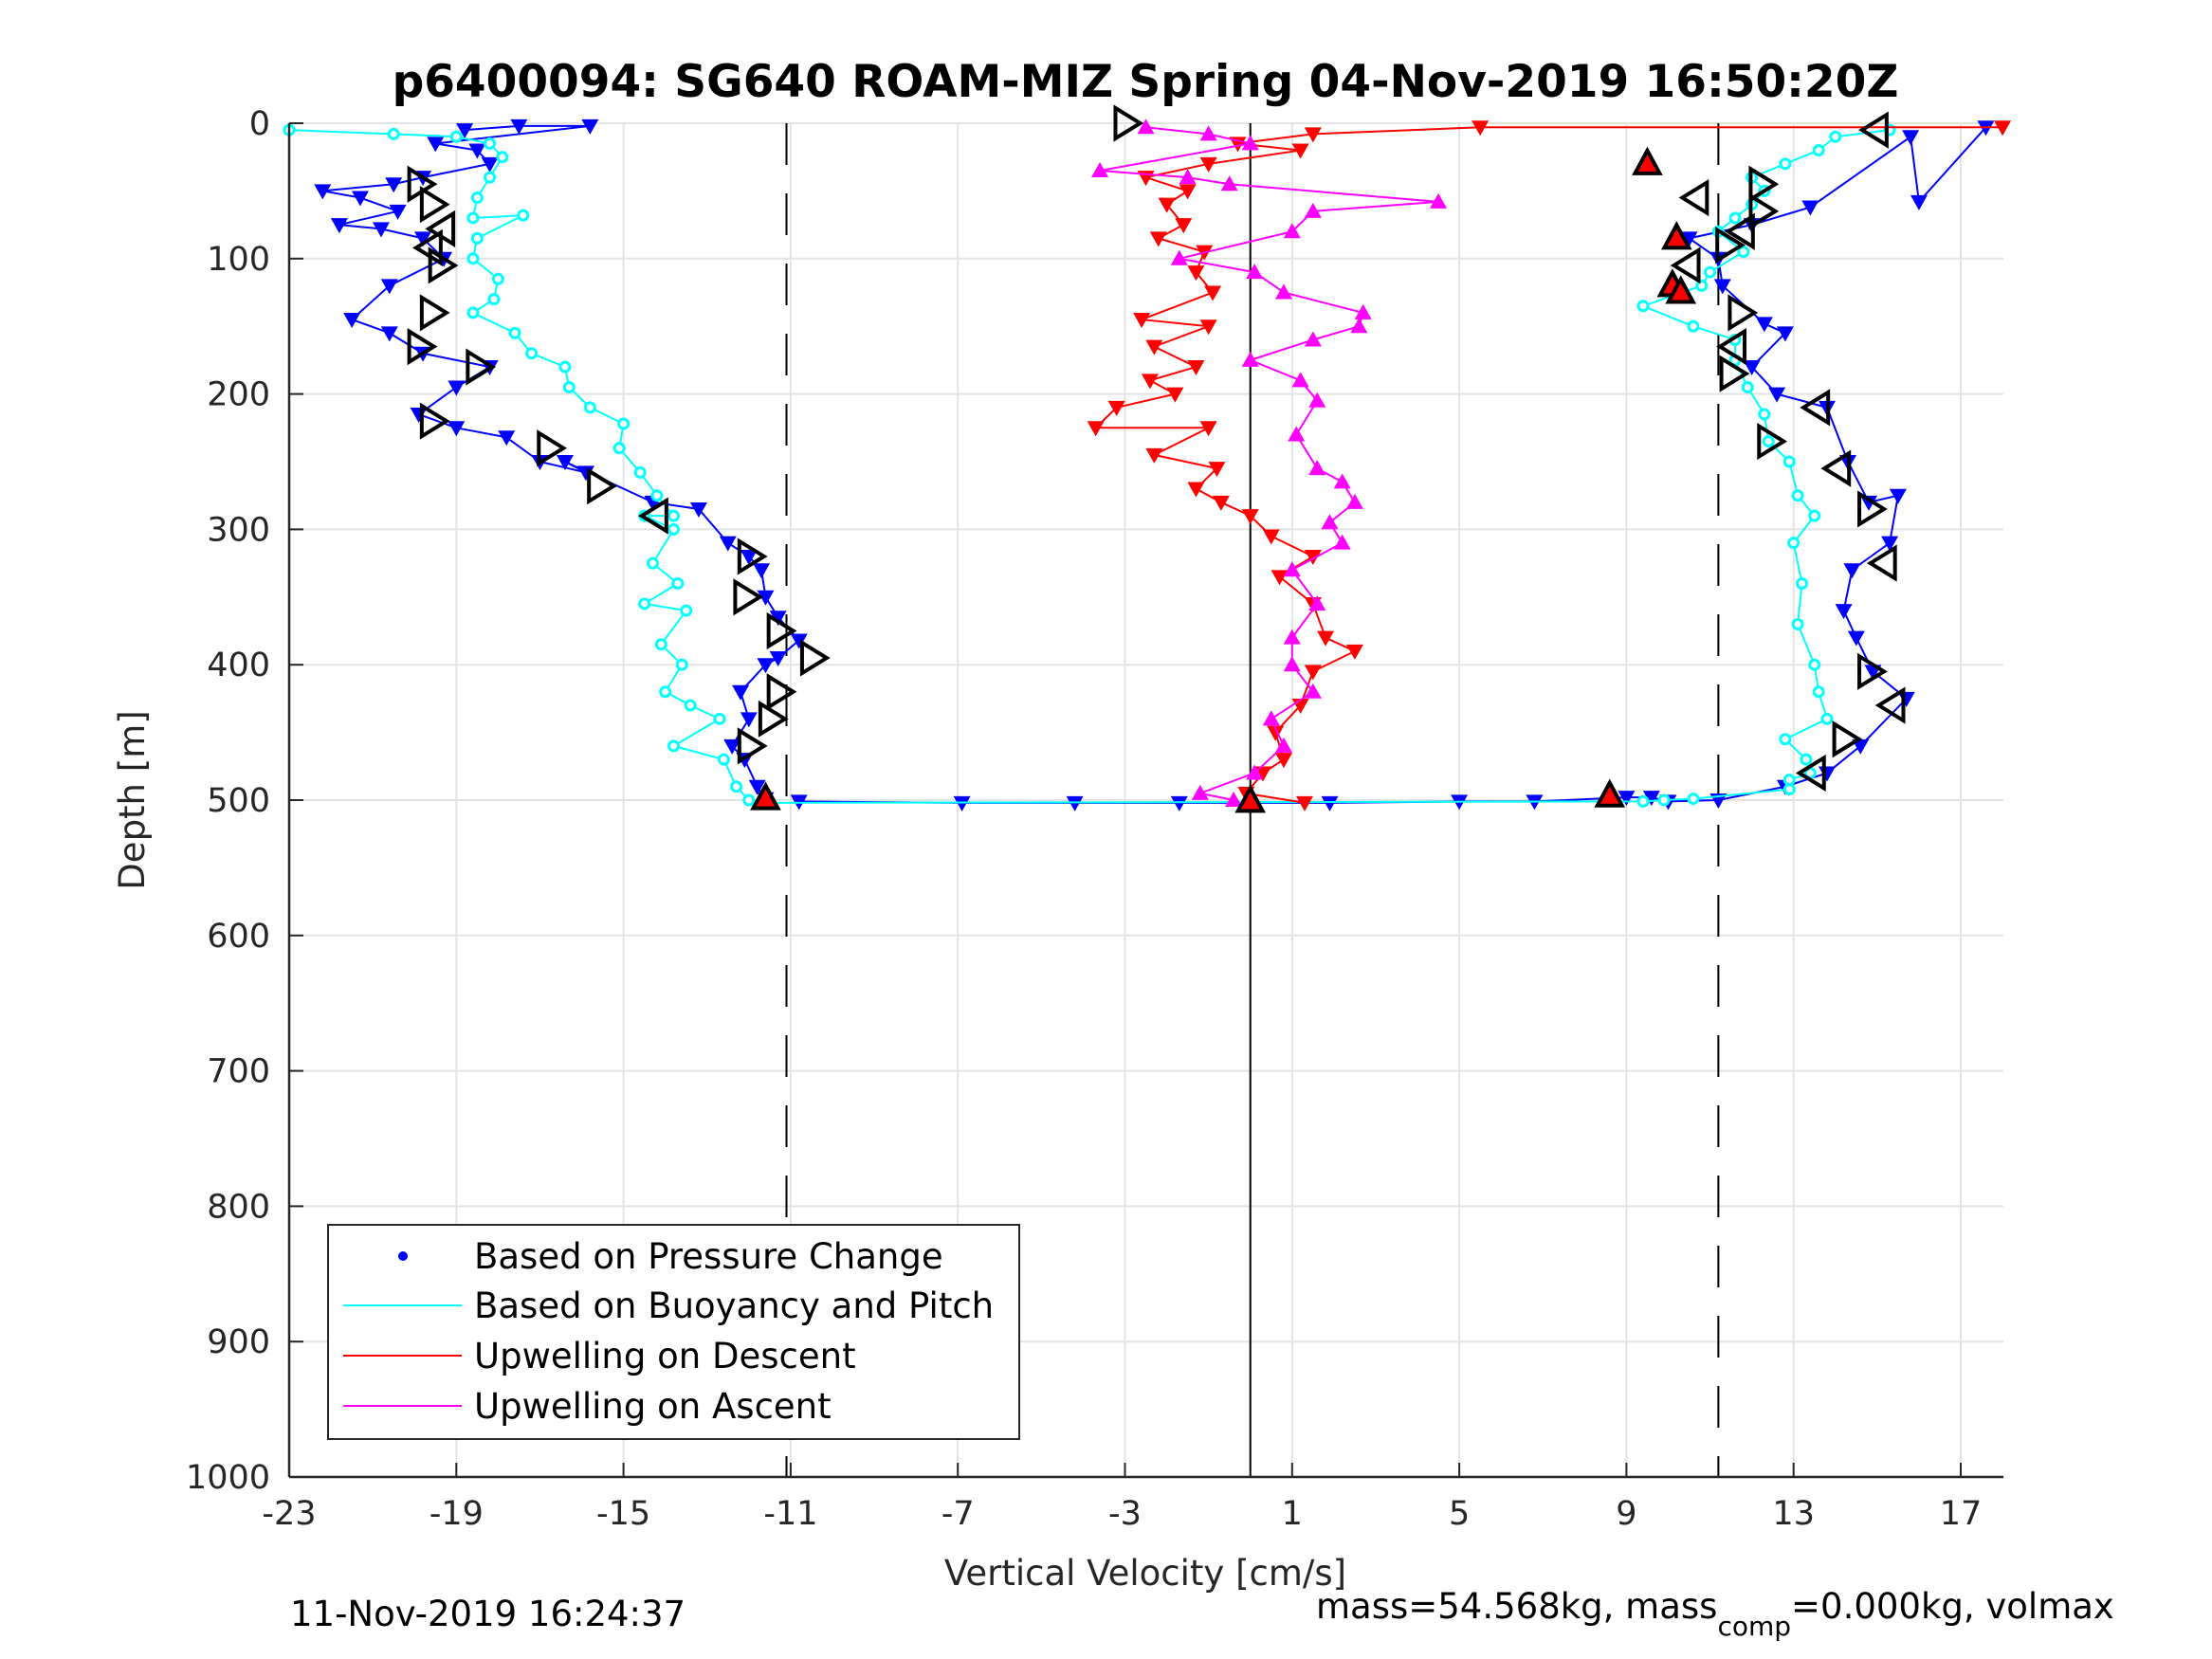  Describe the element at coordinates (1626, 1514) in the screenshot. I see `x-tick-label: 9` at that location.